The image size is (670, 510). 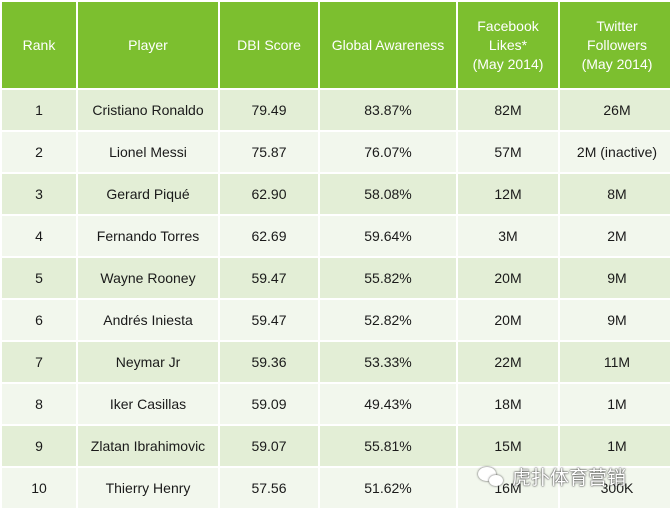 What do you see at coordinates (508, 110) in the screenshot?
I see `cell-facebook: 82M` at bounding box center [508, 110].